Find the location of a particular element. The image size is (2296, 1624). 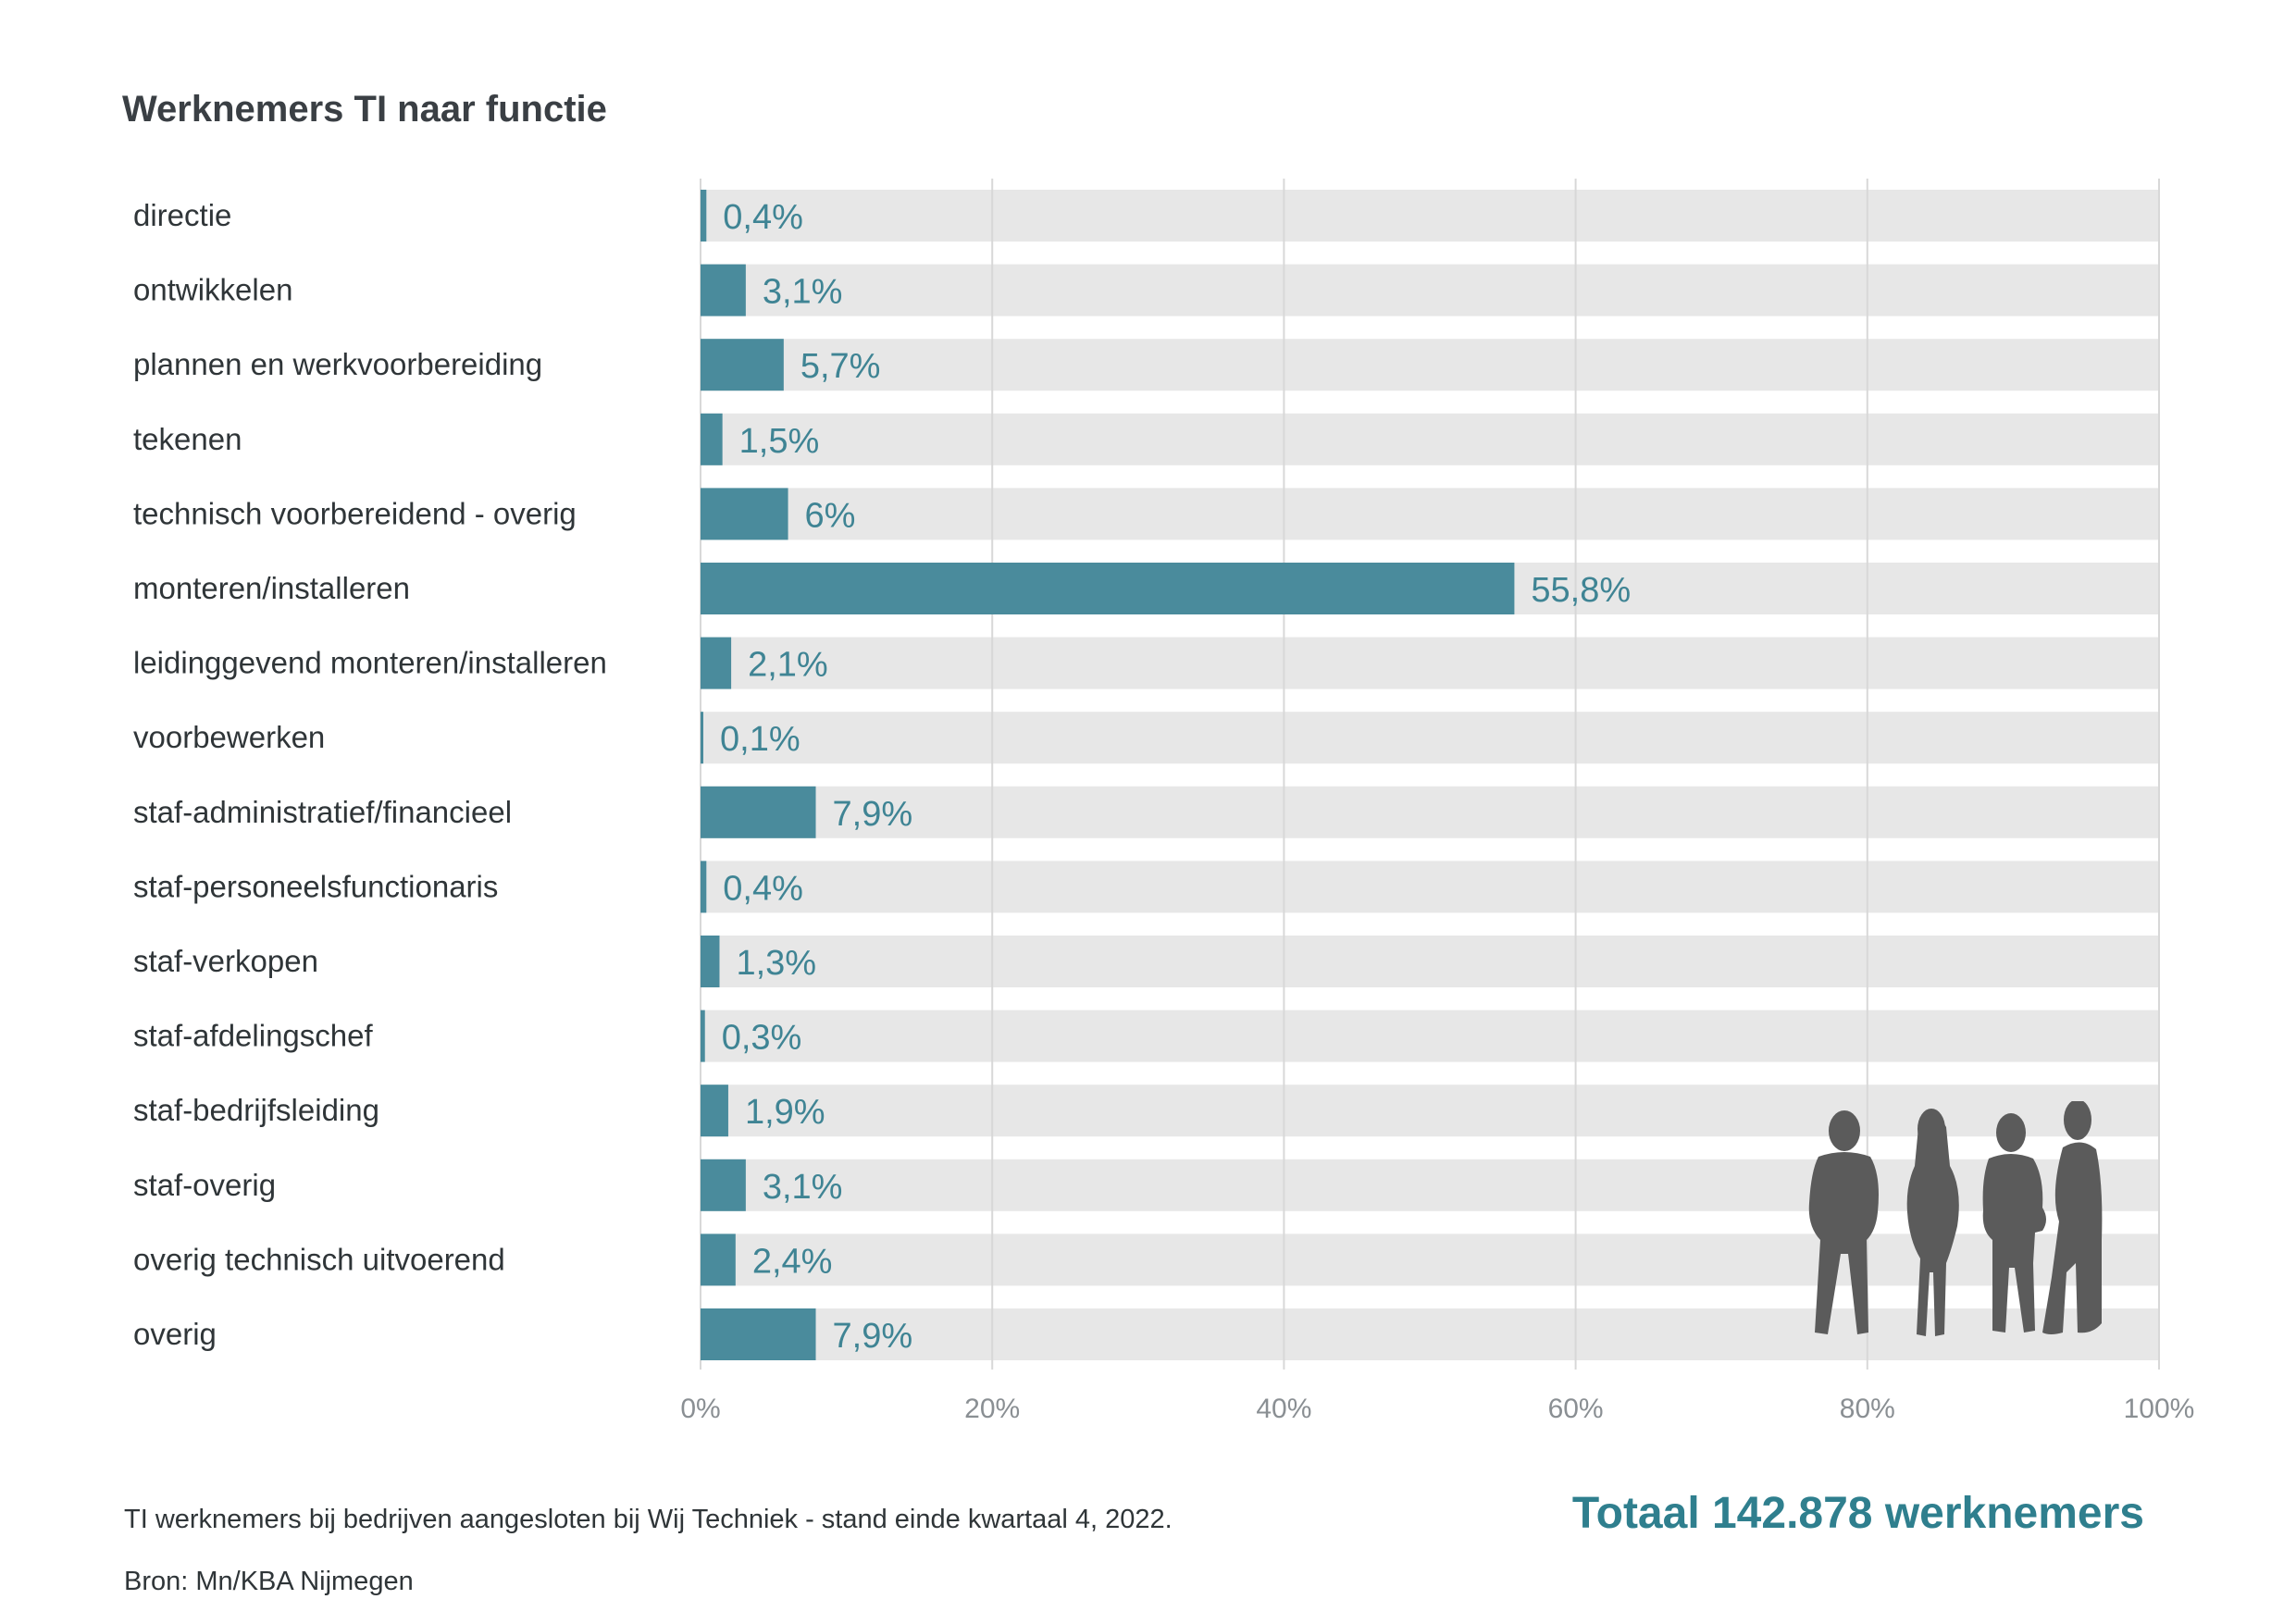

x-tick-label: 0% is located at coordinates (700, 1409).